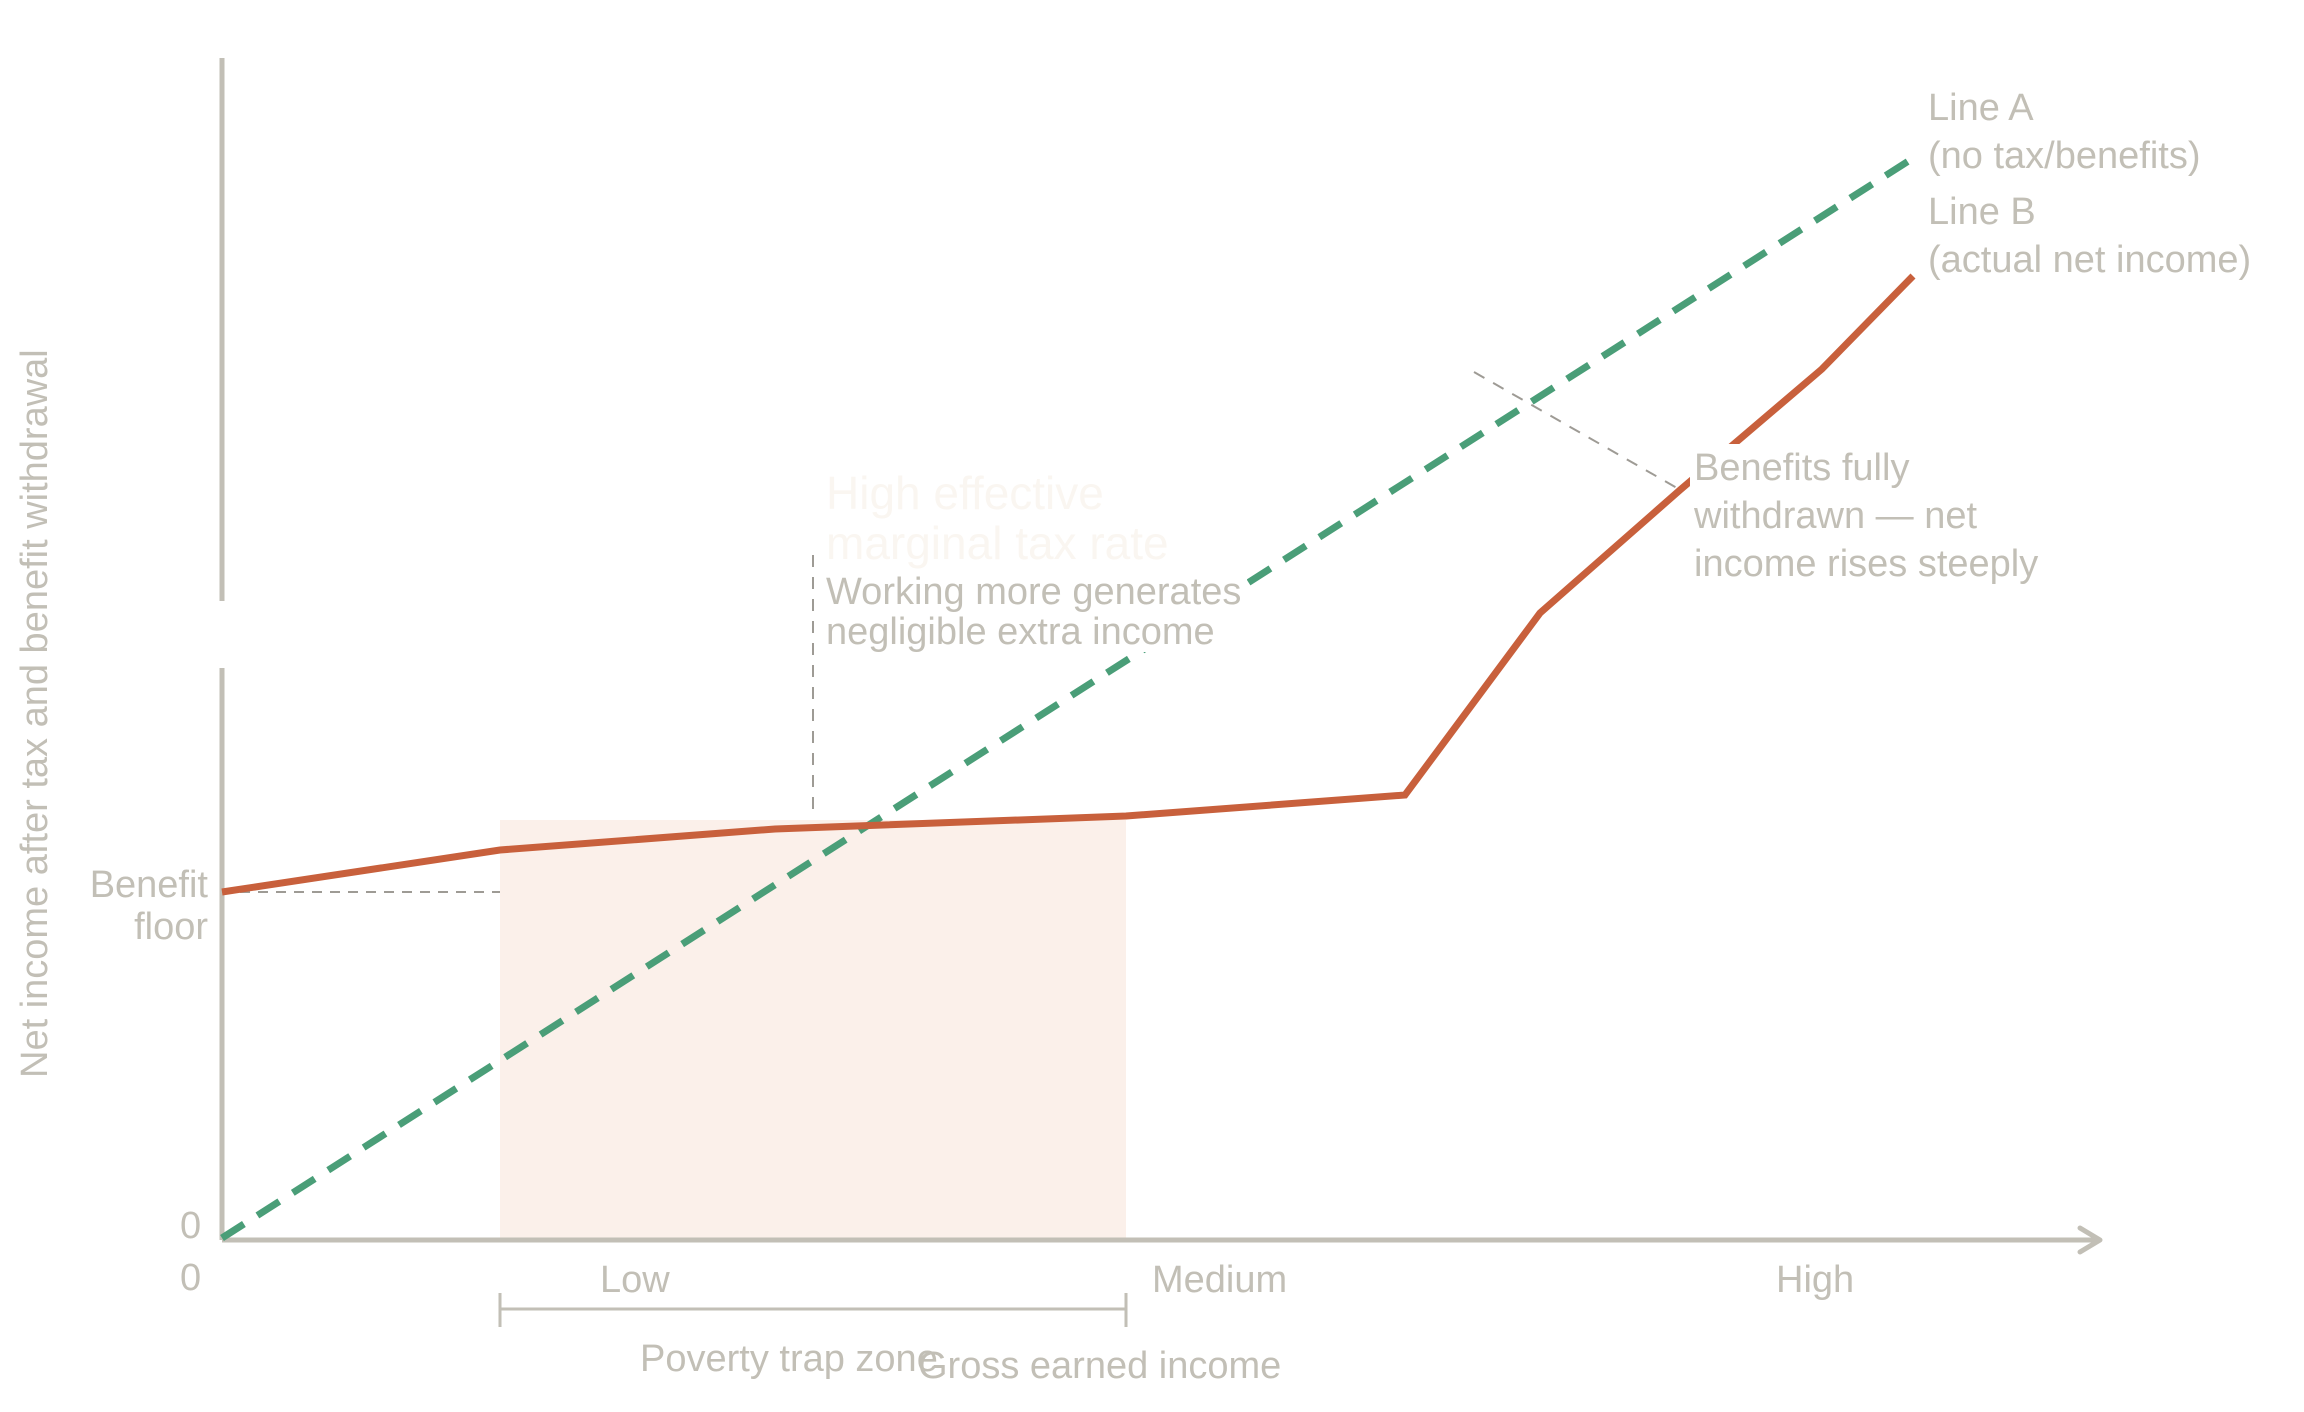 Image resolution: width=2304 pixels, height=1412 pixels. Describe the element at coordinates (2090, 1240) in the screenshot. I see `x-axis-arrow-icon` at that location.